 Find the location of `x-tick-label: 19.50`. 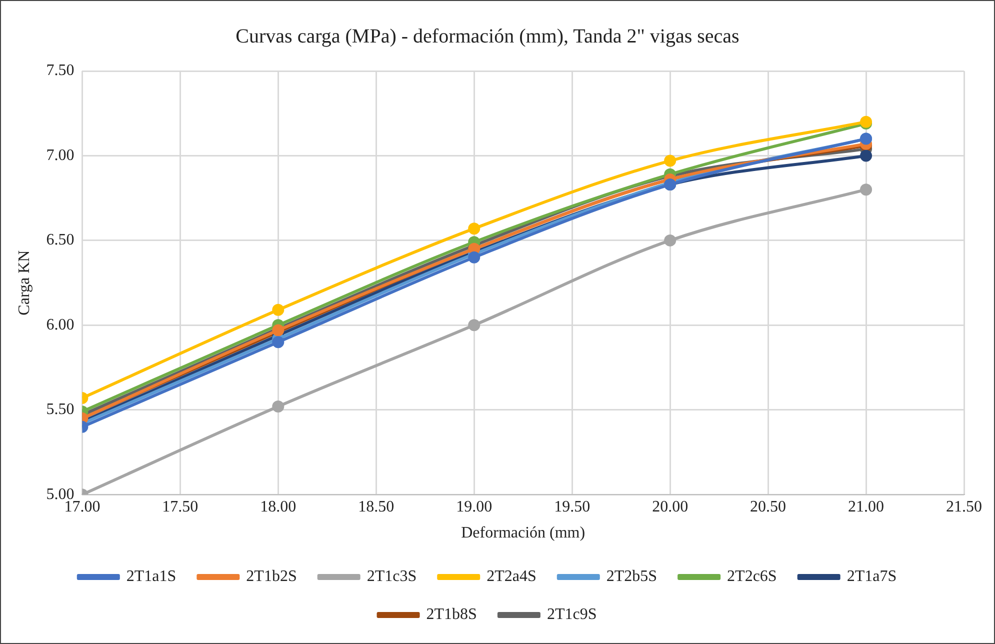

x-tick-label: 19.50 is located at coordinates (572, 507).